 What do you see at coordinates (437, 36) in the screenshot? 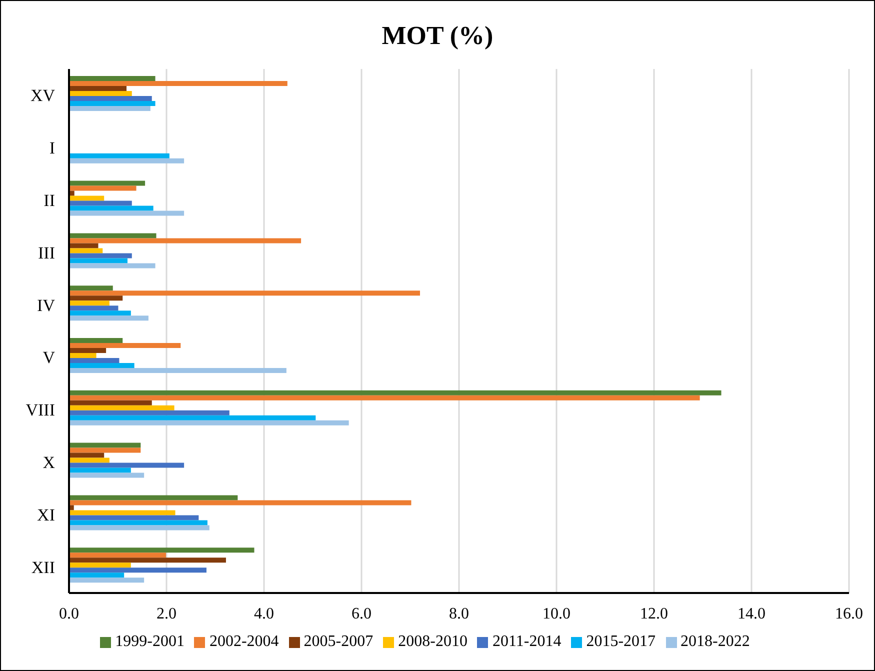
I see `chart-title: MOT (%)` at bounding box center [437, 36].